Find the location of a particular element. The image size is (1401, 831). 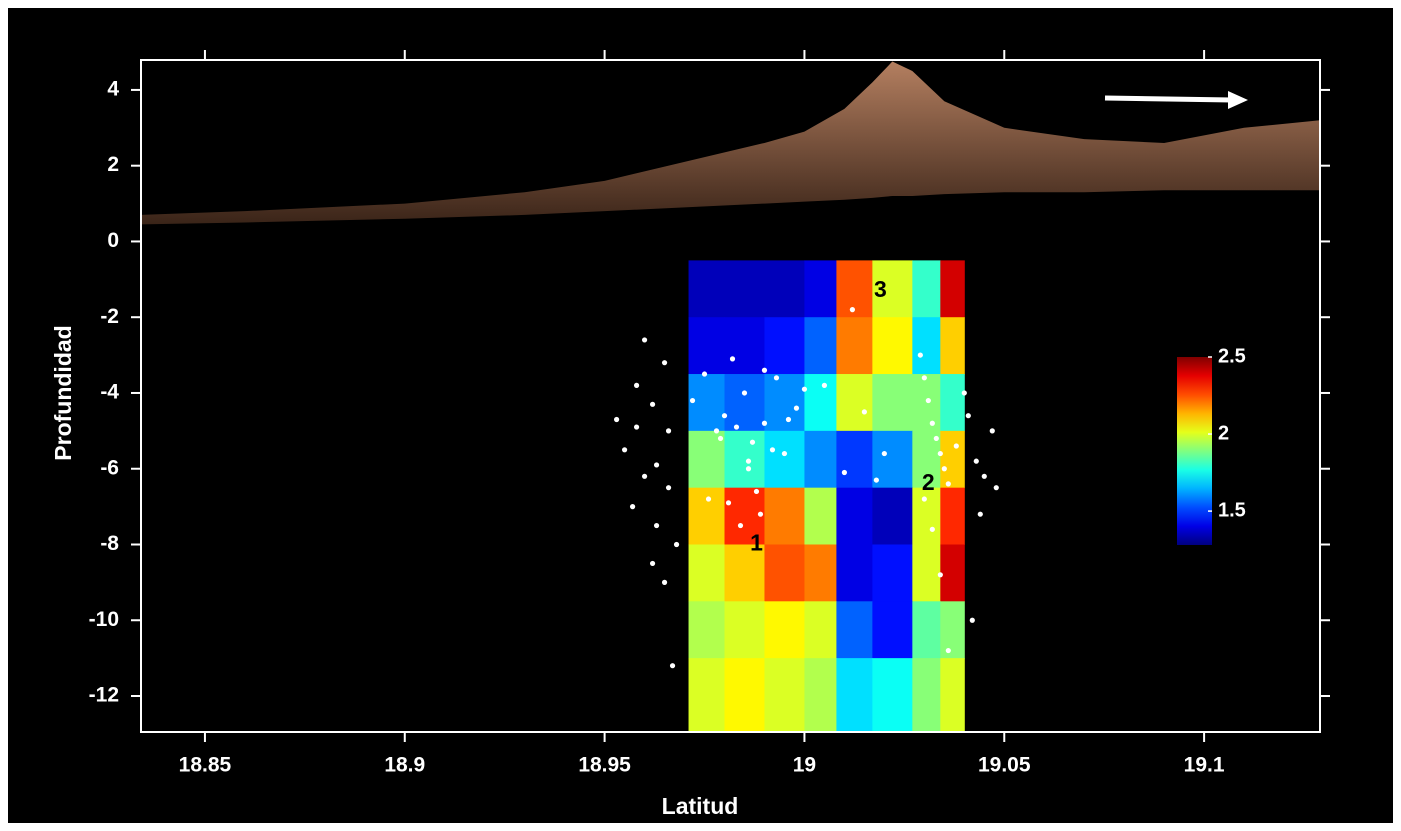

y-axis-label: Profundidad is located at coordinates (63, 392).